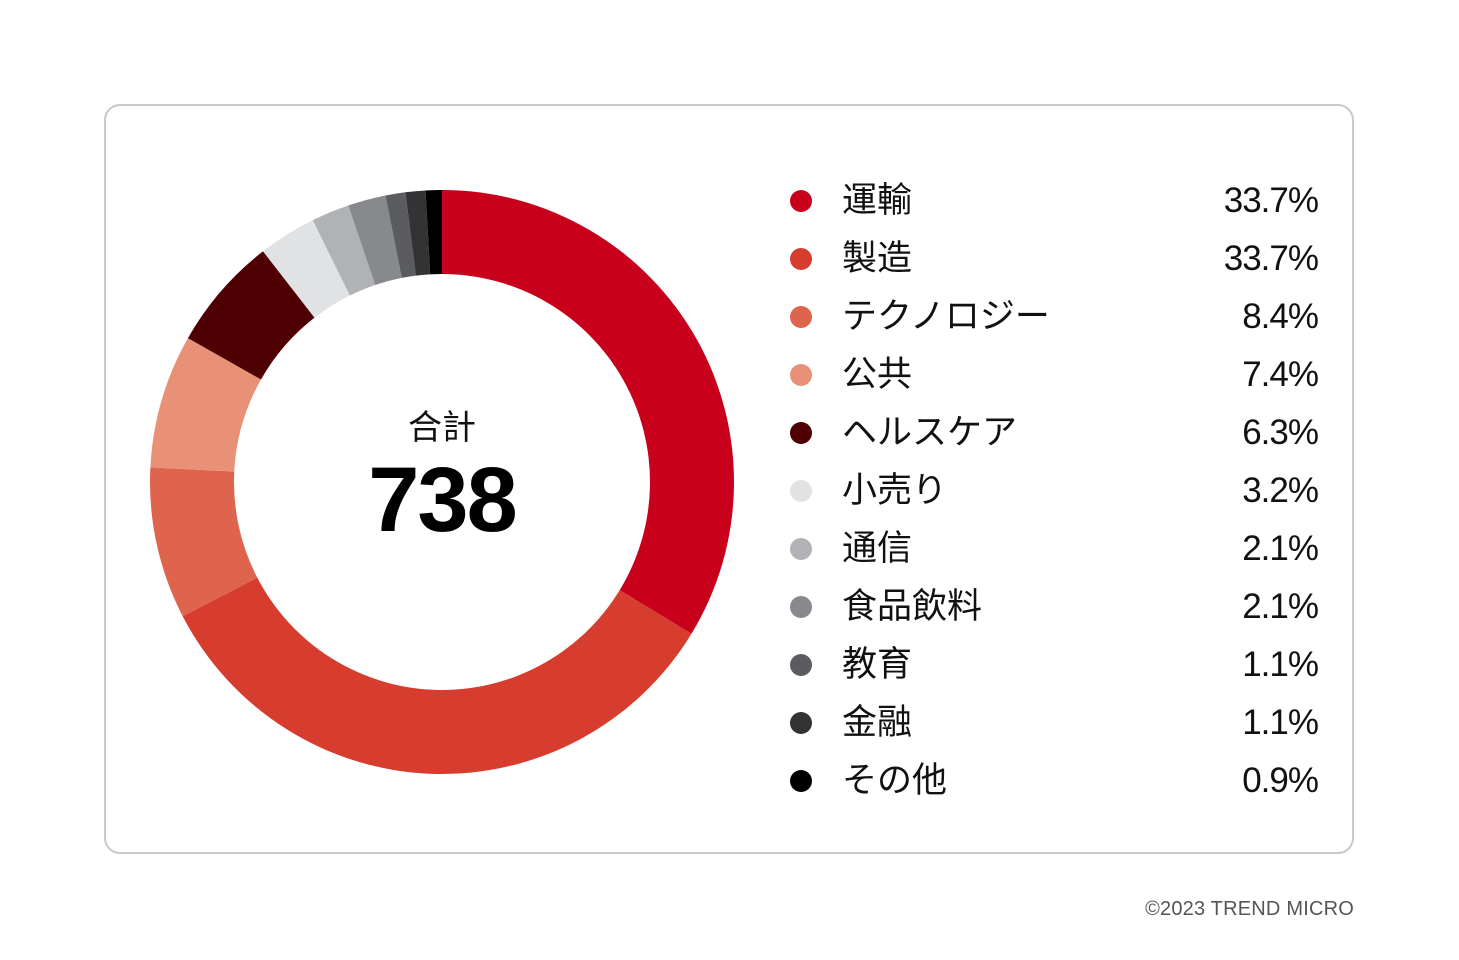  Describe the element at coordinates (1054, 727) in the screenshot. I see `legend-item: 金融 1.1%` at that location.